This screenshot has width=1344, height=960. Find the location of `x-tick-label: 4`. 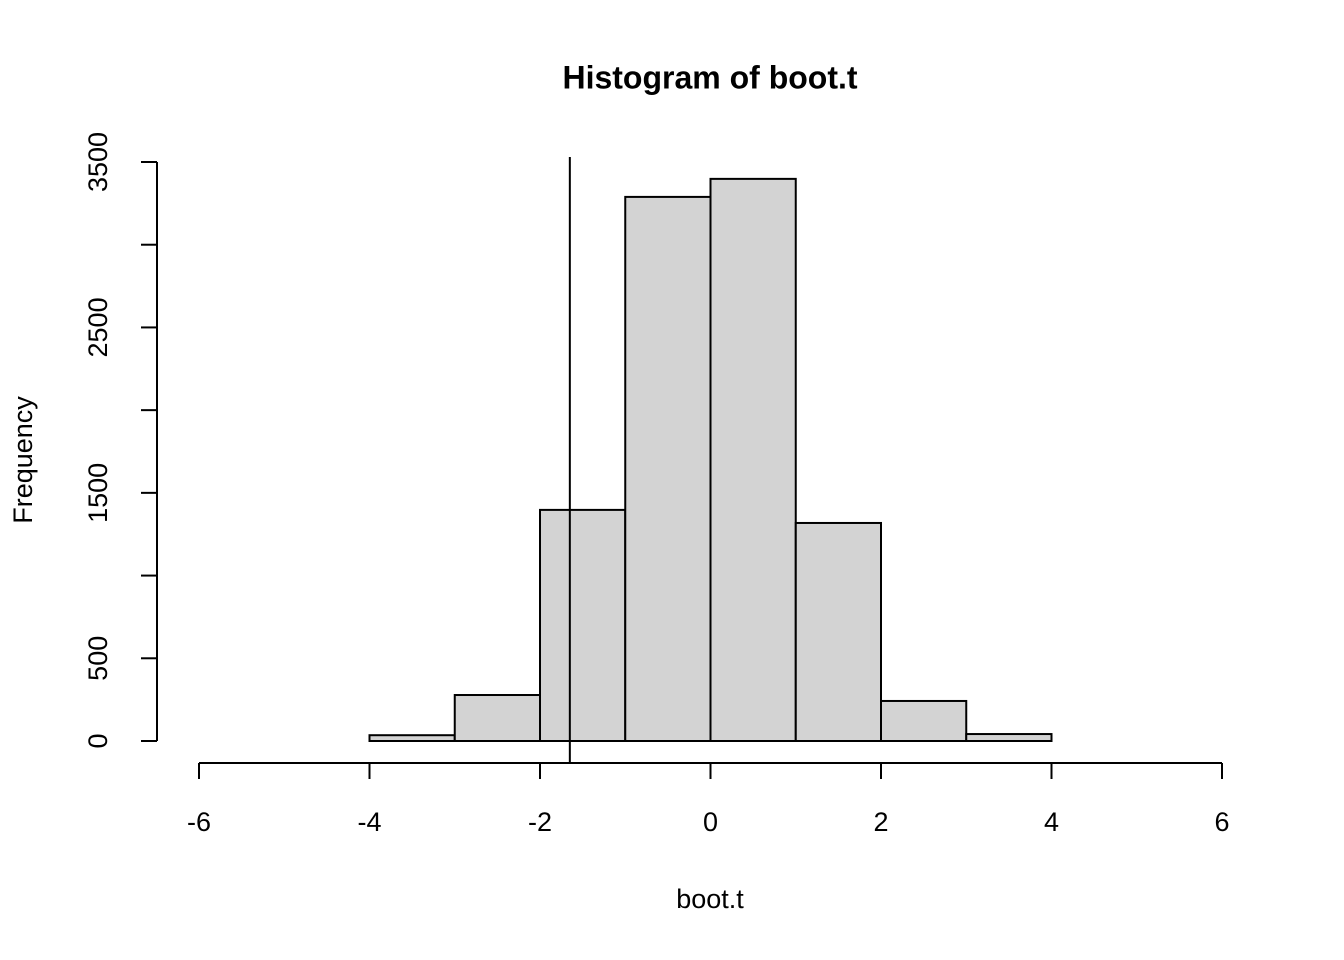

x-tick-label: 4 is located at coordinates (1051, 822).